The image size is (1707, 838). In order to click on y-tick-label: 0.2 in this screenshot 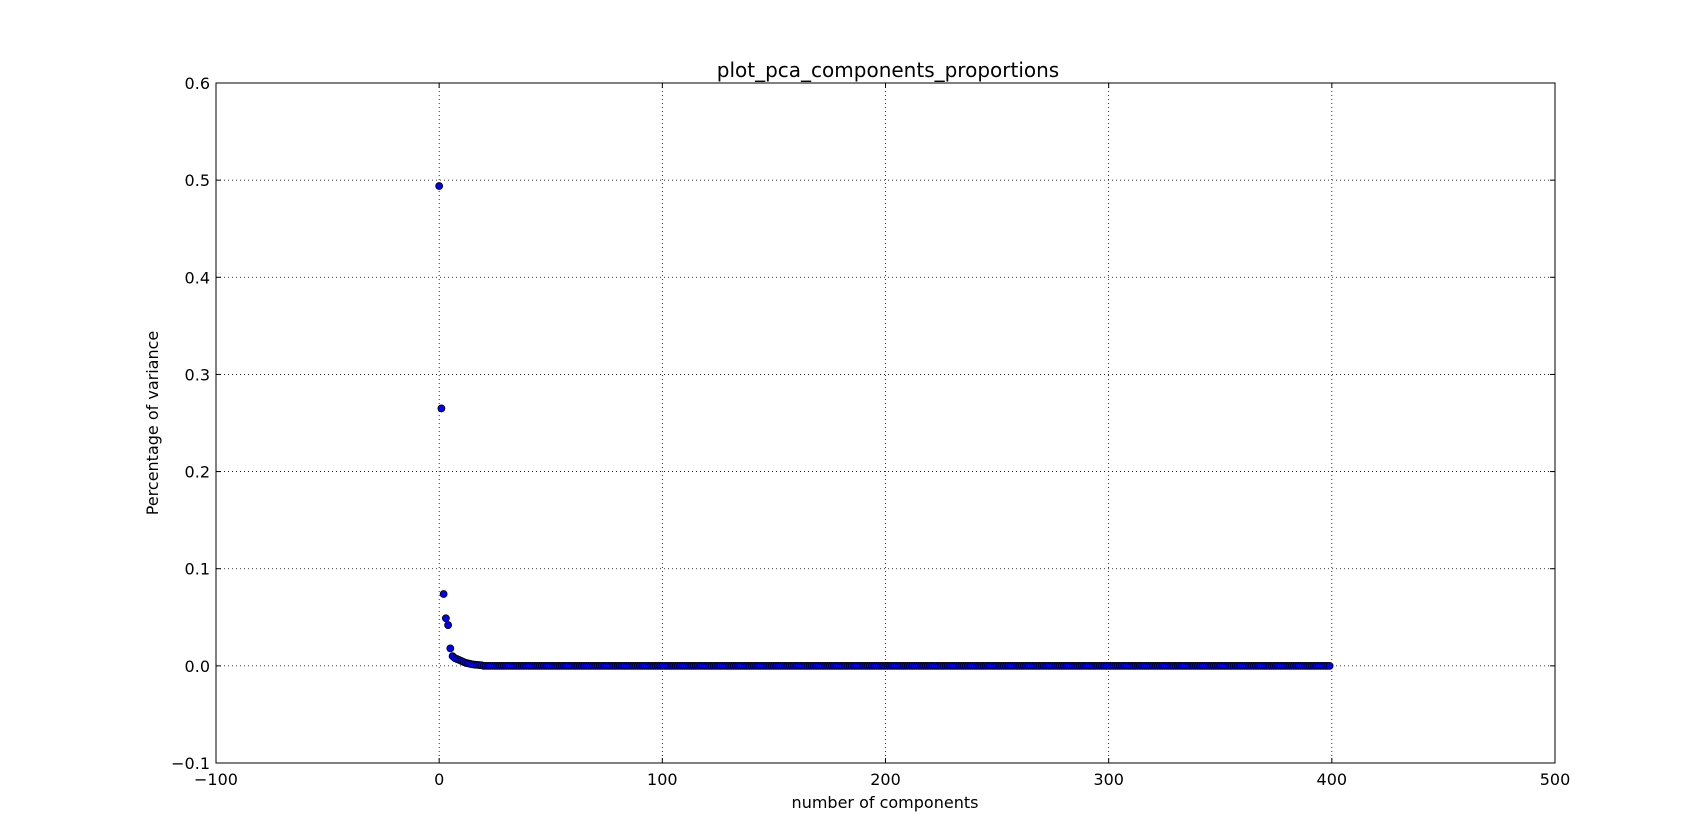, I will do `click(197, 472)`.